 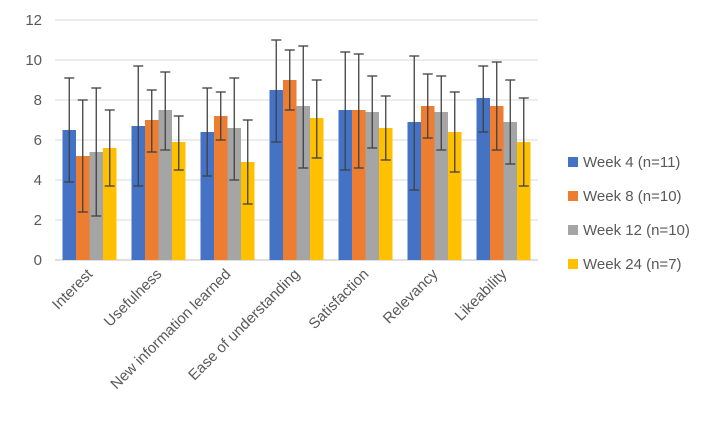 What do you see at coordinates (38, 100) in the screenshot?
I see `y-tick-label: 8` at bounding box center [38, 100].